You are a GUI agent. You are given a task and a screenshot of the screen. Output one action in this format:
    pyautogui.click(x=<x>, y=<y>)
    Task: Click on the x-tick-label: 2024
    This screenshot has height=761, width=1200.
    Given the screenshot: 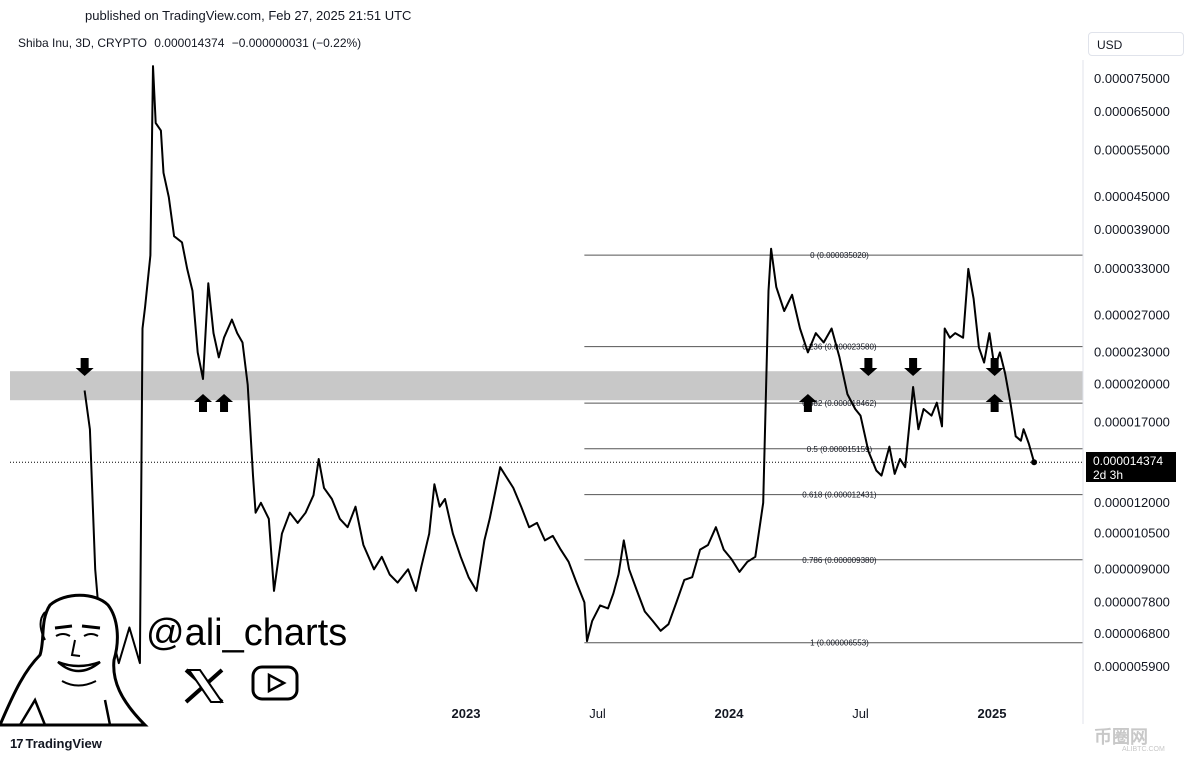 What is the action you would take?
    pyautogui.click(x=730, y=713)
    